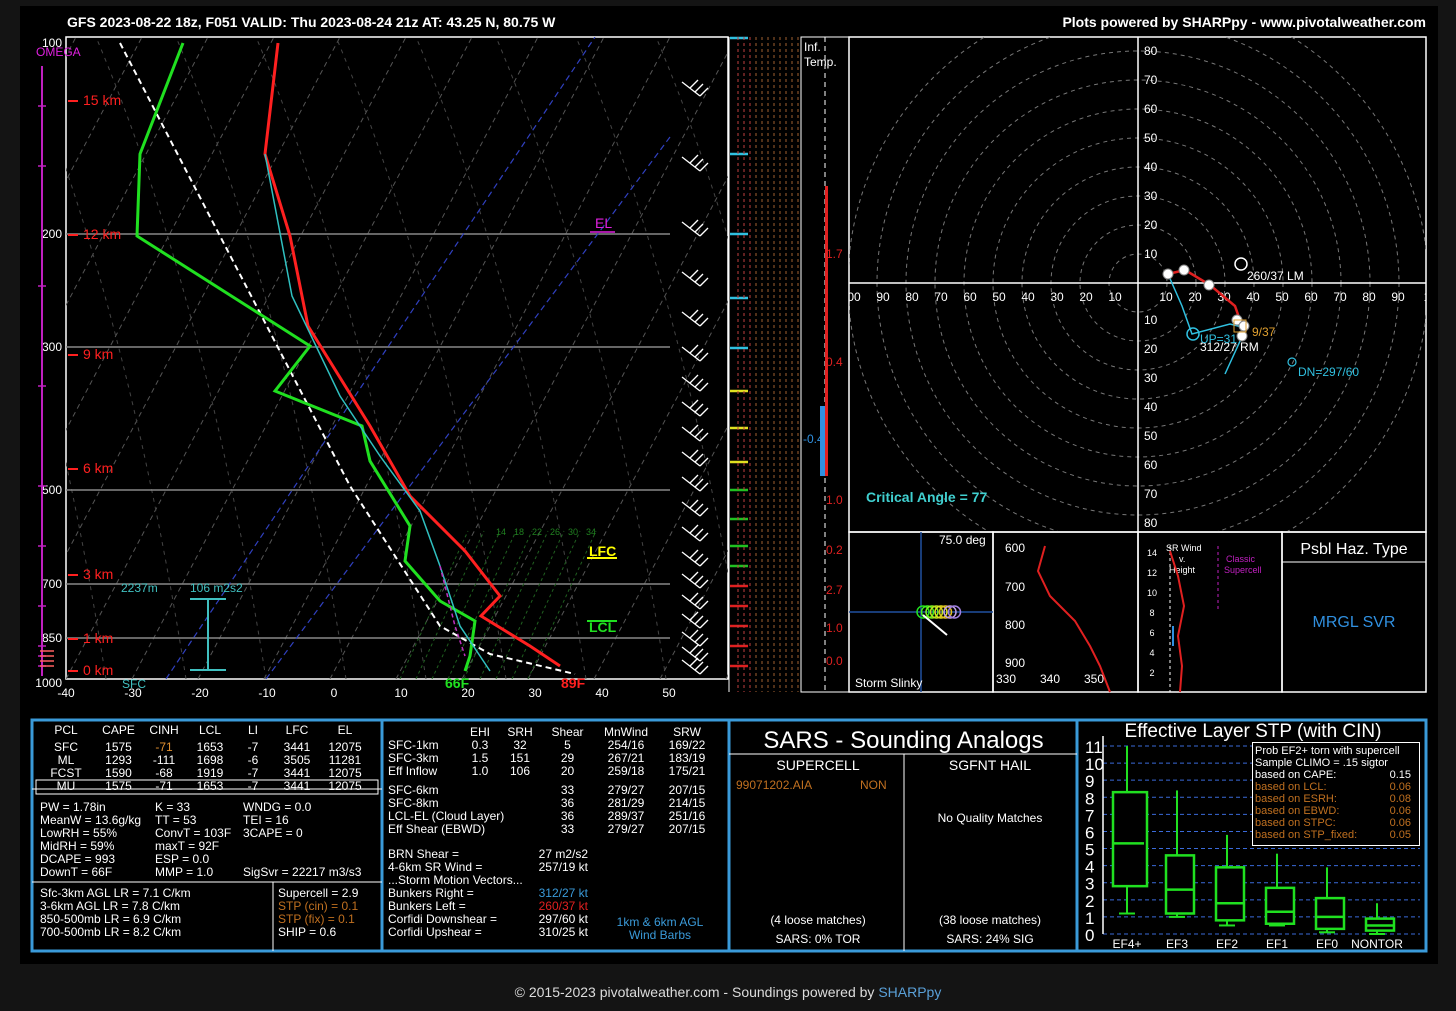 The image size is (1456, 1011). What do you see at coordinates (111, 919) in the screenshot?
I see `lapse-line: 850-500mb LR = 6.9 C/km` at bounding box center [111, 919].